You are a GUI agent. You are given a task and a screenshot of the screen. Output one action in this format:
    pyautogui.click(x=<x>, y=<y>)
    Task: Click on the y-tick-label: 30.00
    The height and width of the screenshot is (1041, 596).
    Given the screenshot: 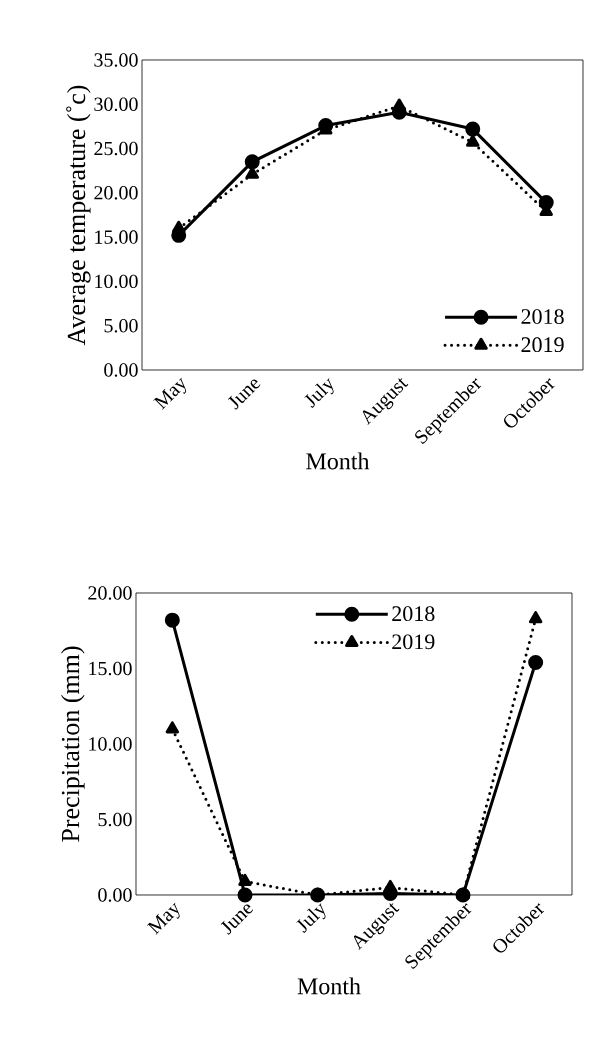 What is the action you would take?
    pyautogui.click(x=116, y=104)
    